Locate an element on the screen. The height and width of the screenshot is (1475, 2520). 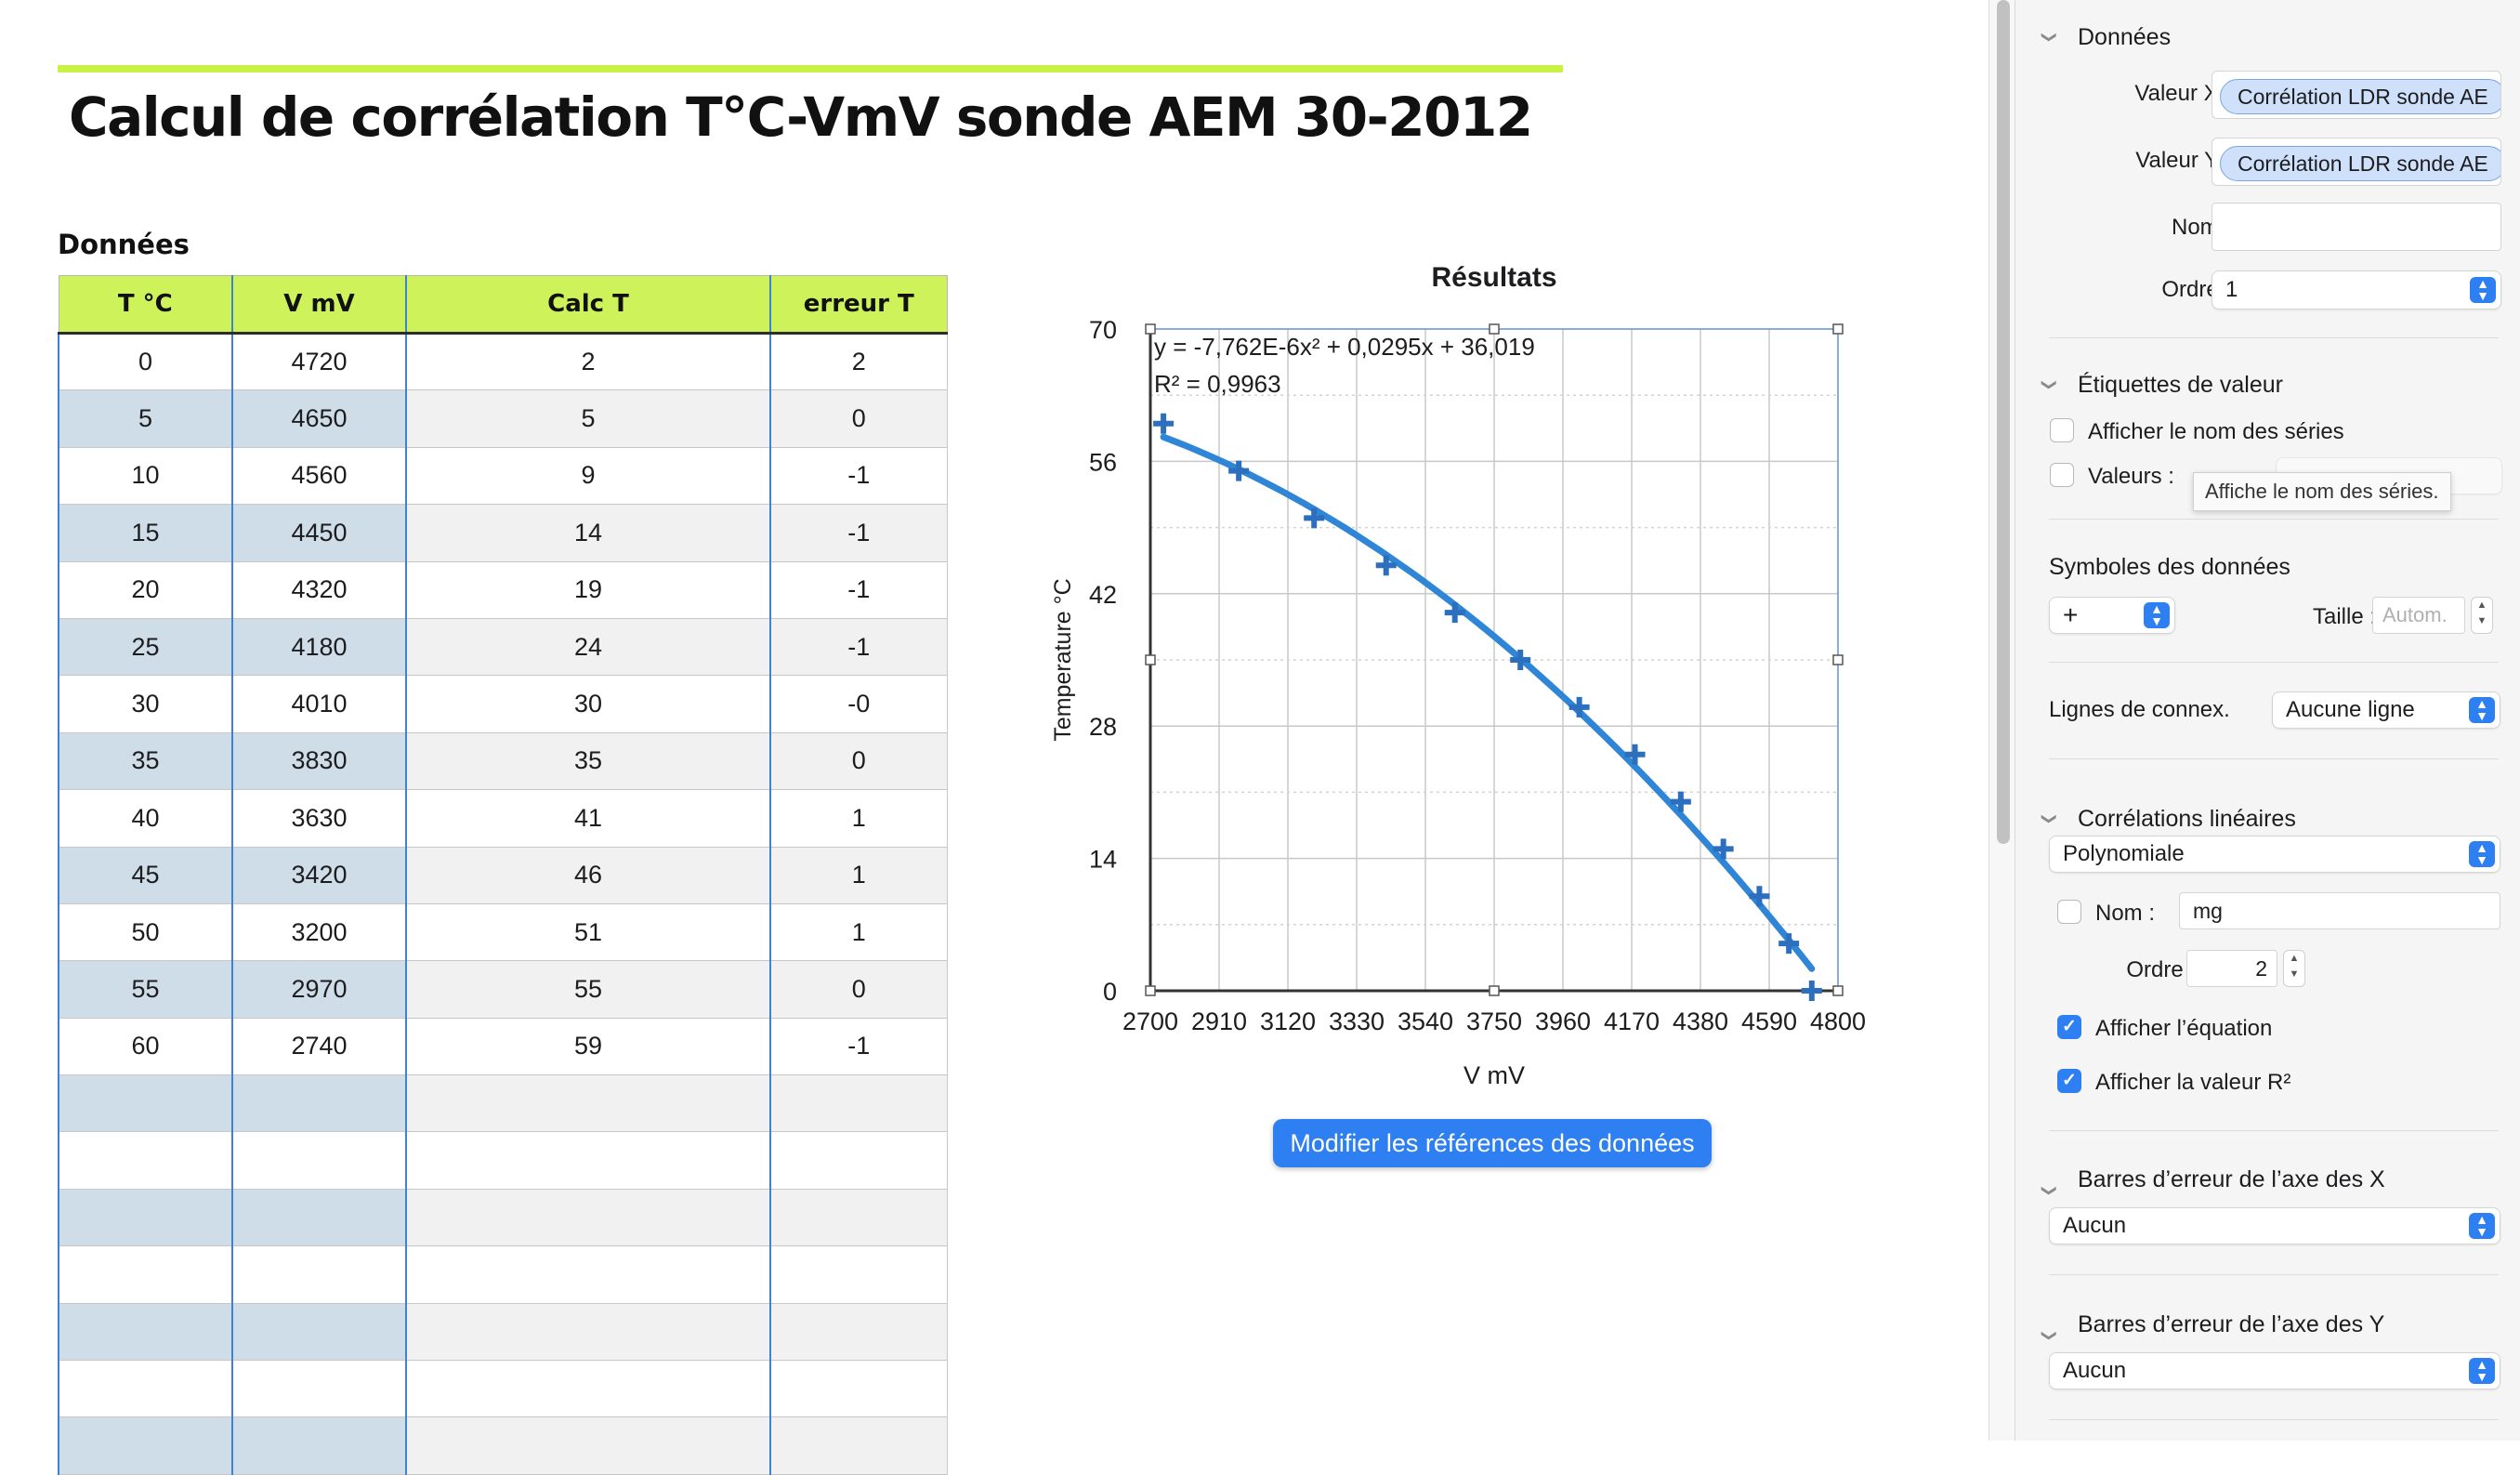
section-value-labels: Étiquettes de valeur is located at coordinates (2180, 385).